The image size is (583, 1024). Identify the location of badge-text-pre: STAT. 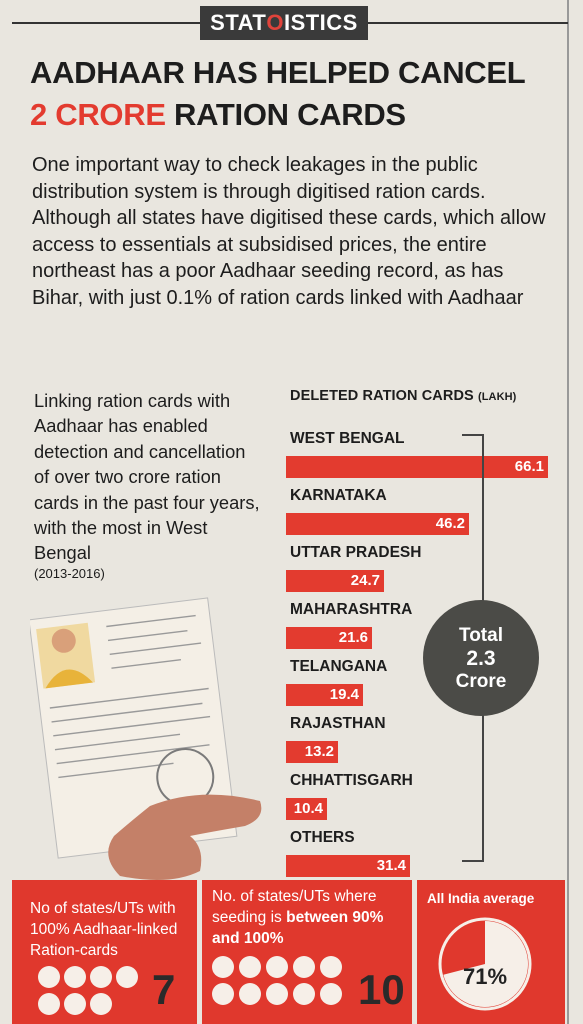
(238, 22).